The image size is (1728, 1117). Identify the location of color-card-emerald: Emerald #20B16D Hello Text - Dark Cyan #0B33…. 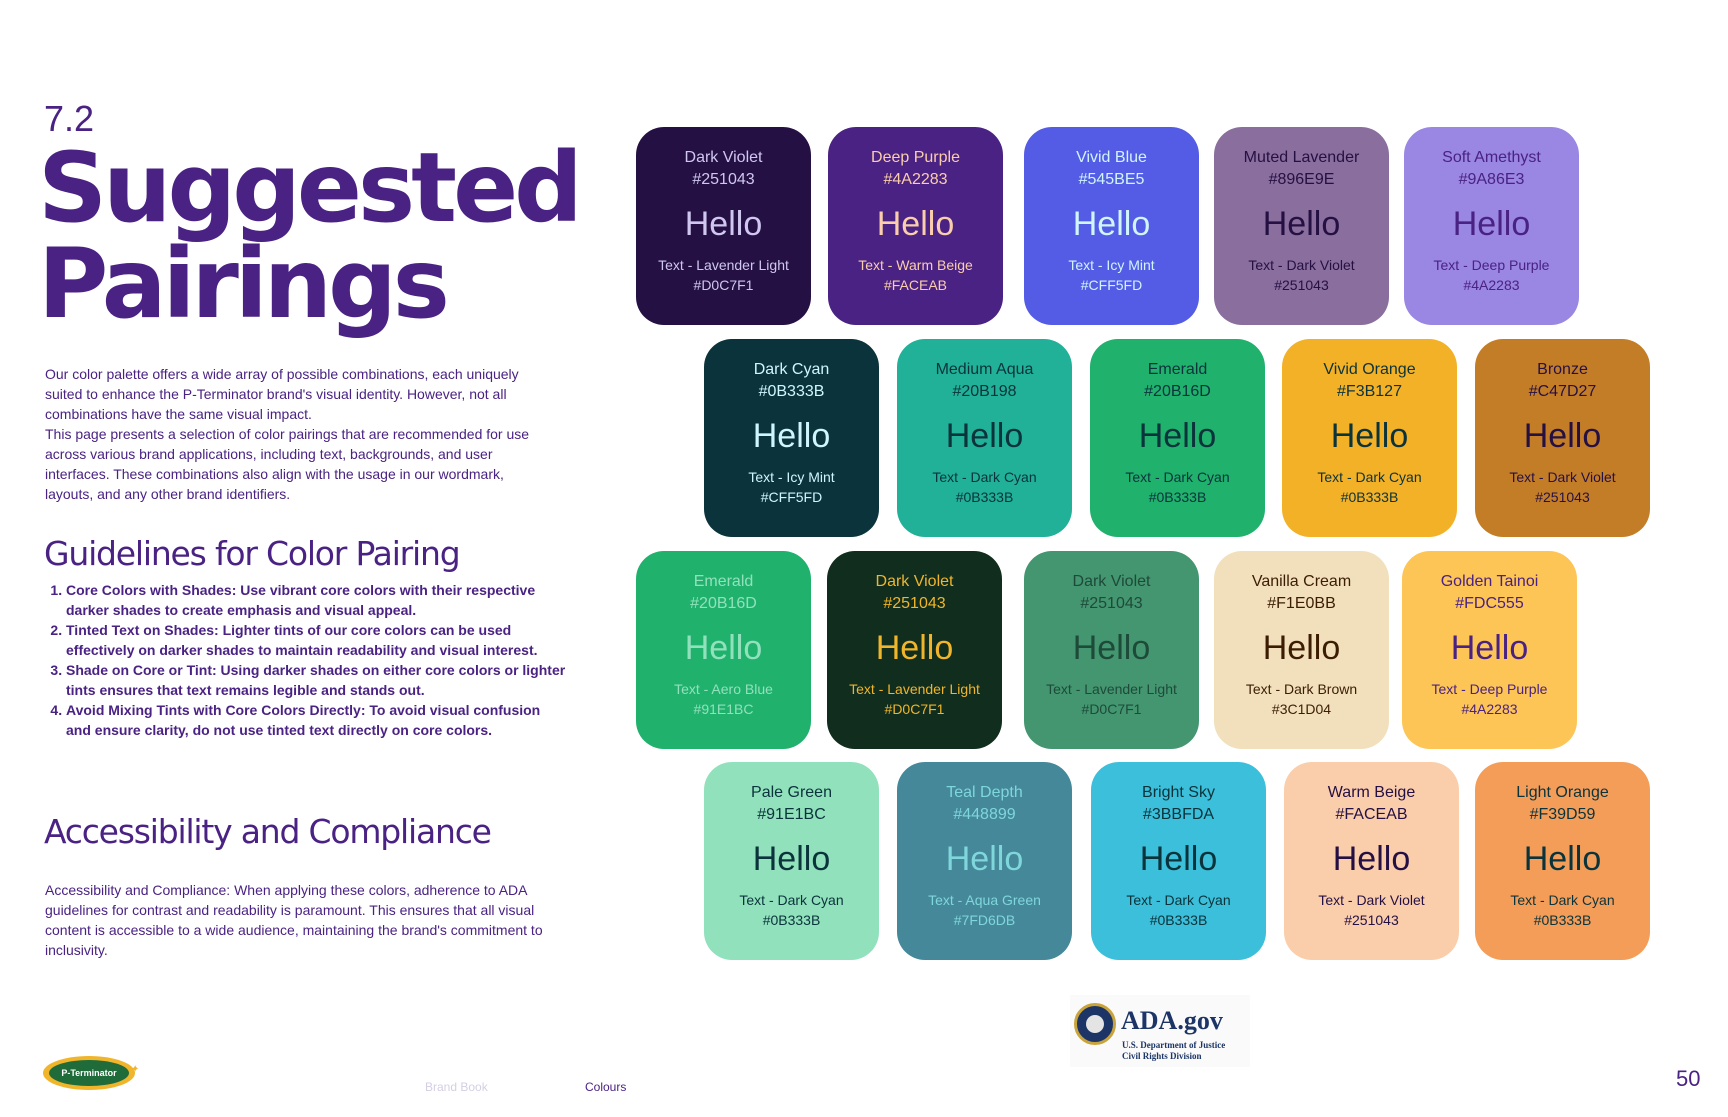
(1177, 438).